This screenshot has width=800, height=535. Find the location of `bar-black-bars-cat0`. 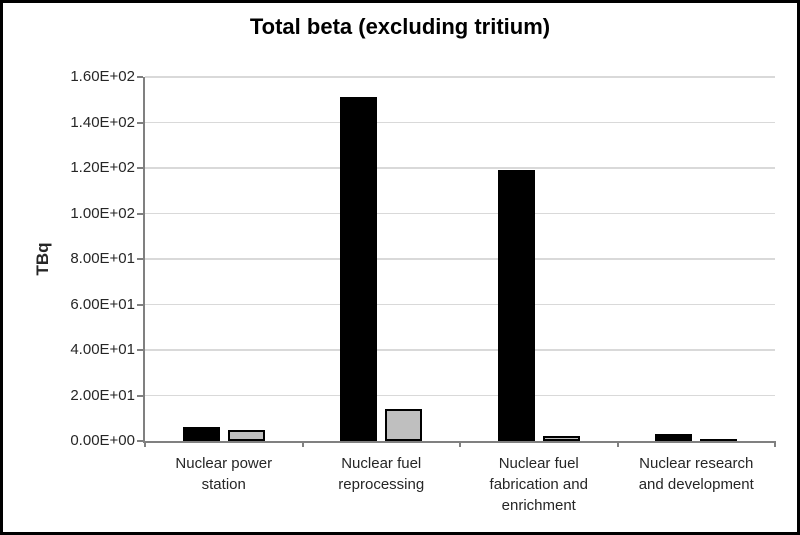

bar-black-bars-cat0 is located at coordinates (201, 434).